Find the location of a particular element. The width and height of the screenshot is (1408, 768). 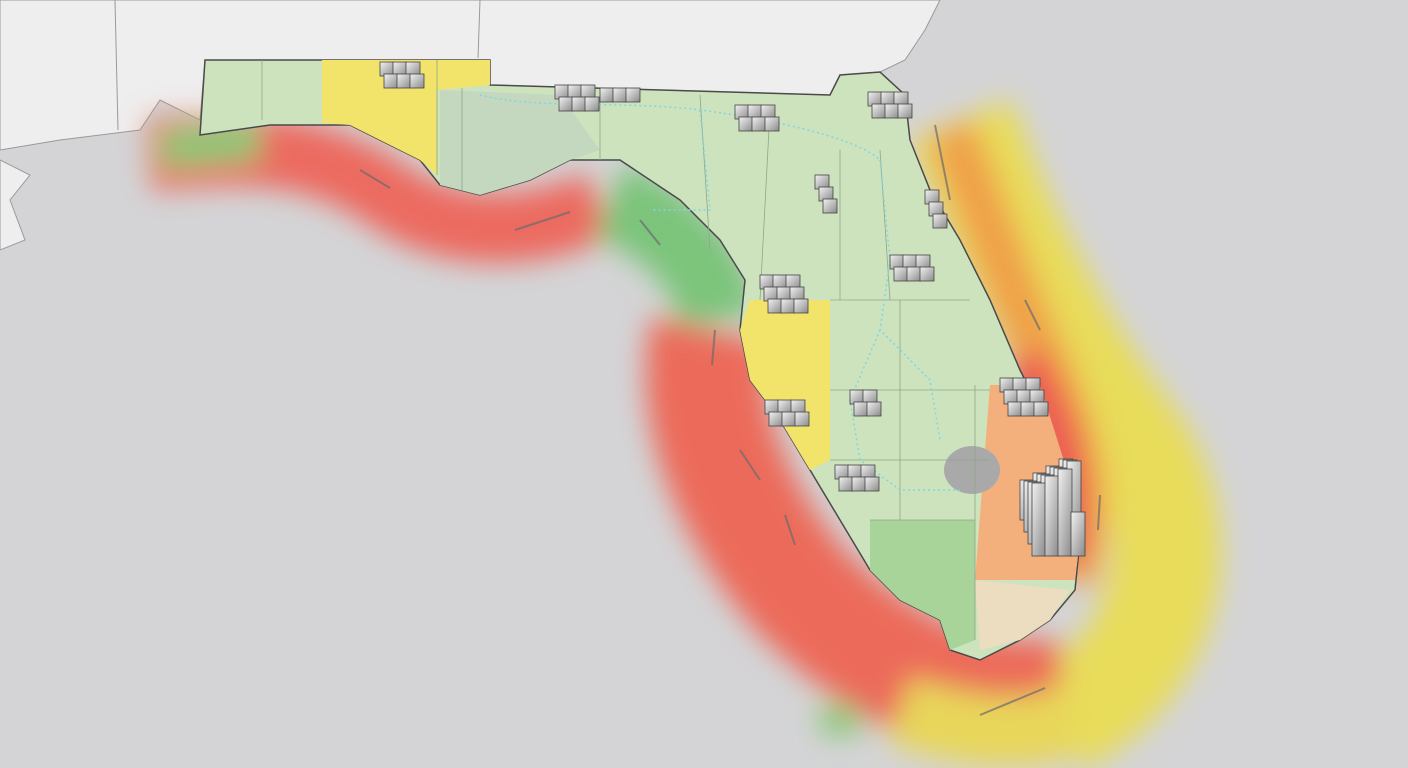

county-gray is located at coordinates (520, 142).